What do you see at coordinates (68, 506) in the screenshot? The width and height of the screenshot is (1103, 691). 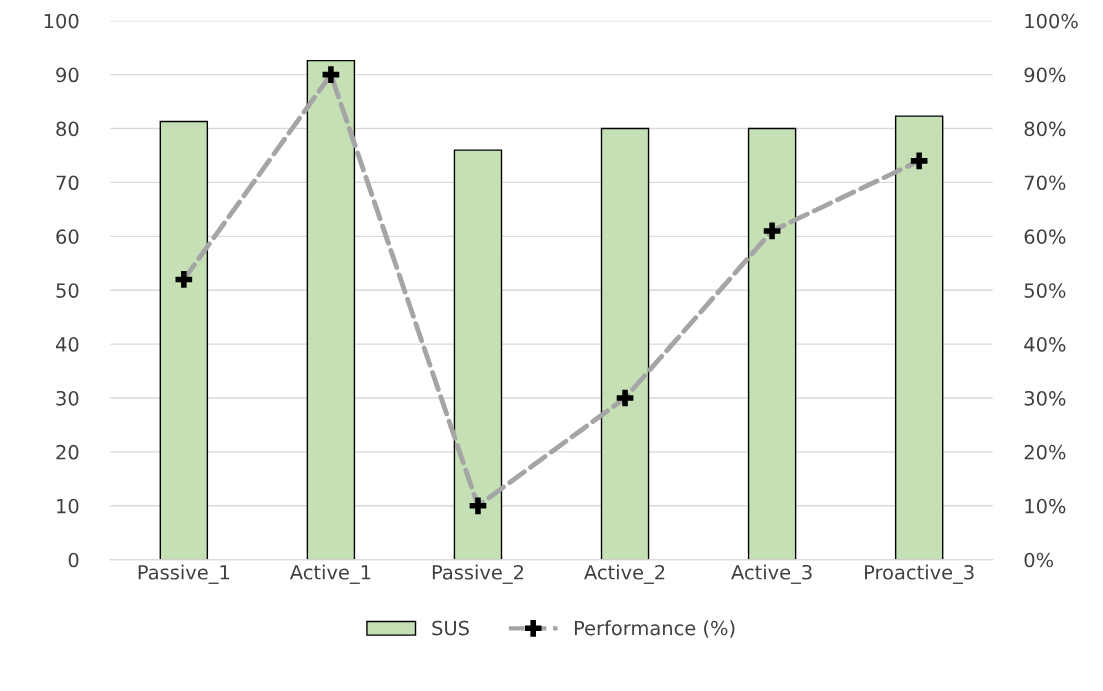 I see `y-tick-label: 10` at bounding box center [68, 506].